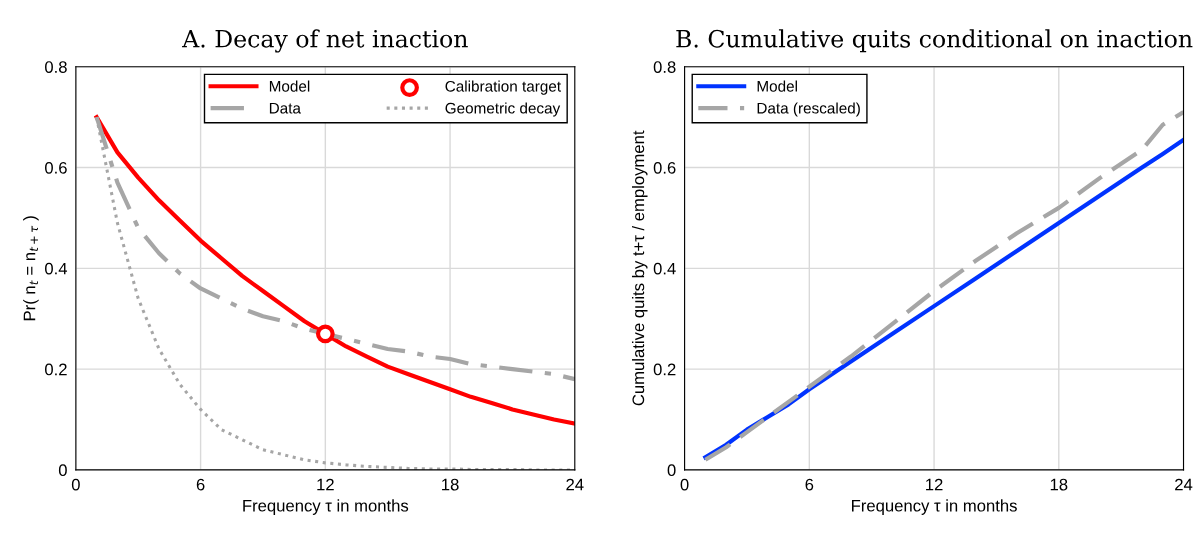 Image resolution: width=1204 pixels, height=534 pixels. What do you see at coordinates (934, 41) in the screenshot?
I see `chart-title: B. Cumulative quits conditional on inaction` at bounding box center [934, 41].